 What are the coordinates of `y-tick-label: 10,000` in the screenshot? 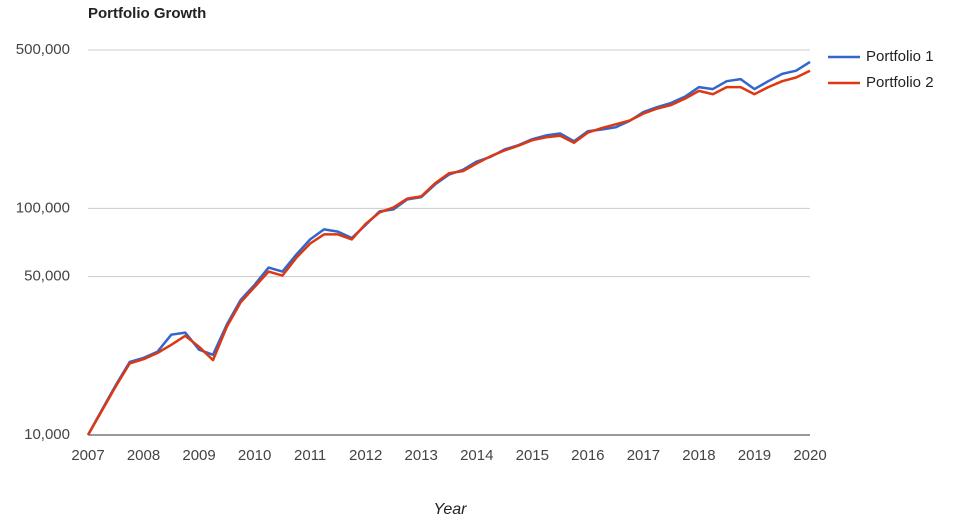 It's located at (47, 434).